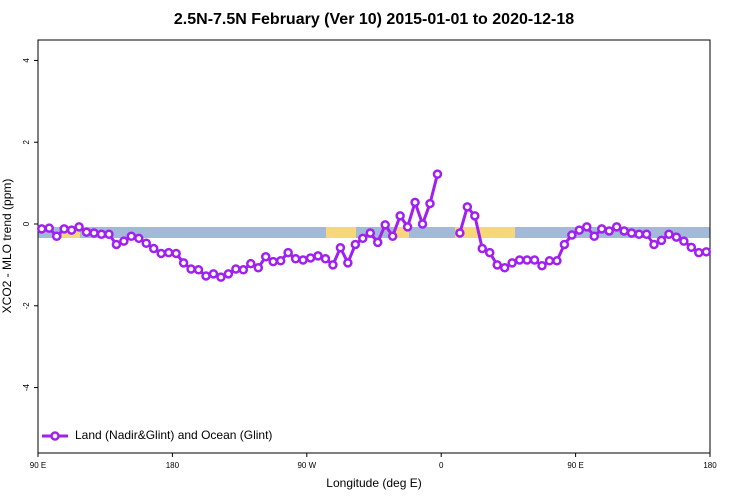 The height and width of the screenshot is (500, 750). Describe the element at coordinates (173, 435) in the screenshot. I see `legend-label: Land (Nadir&Glint) and Ocean (Glint)` at that location.